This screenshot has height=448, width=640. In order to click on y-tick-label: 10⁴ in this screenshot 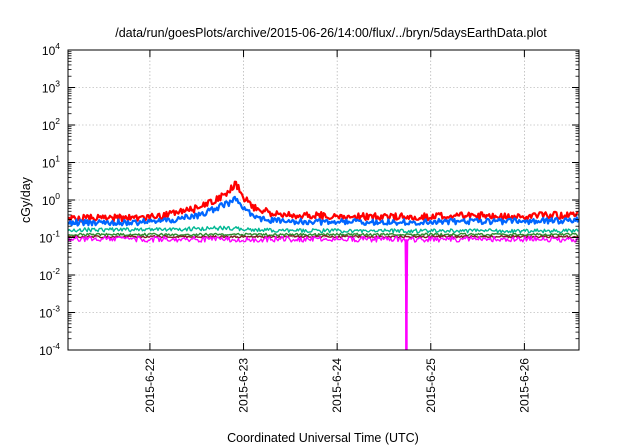, I will do `click(51, 49)`.